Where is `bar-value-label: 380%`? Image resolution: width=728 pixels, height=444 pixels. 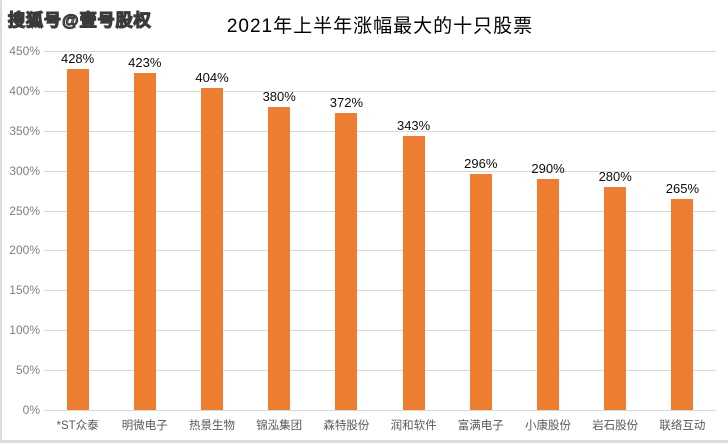 bar-value-label: 380% is located at coordinates (279, 96).